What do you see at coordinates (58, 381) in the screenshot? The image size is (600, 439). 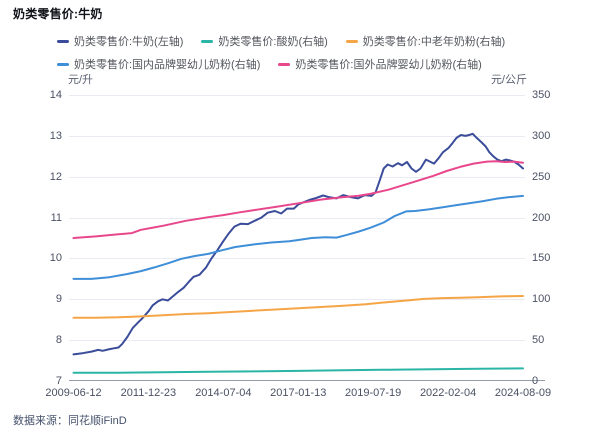 I see `y-axis-label-left: 7` at bounding box center [58, 381].